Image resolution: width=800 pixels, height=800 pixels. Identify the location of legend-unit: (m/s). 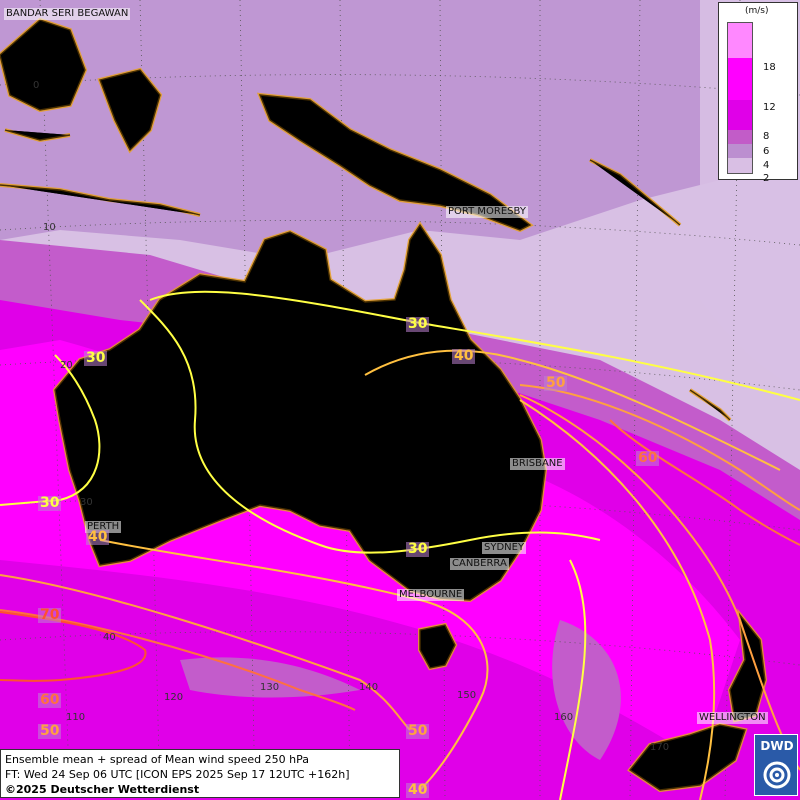
(757, 11).